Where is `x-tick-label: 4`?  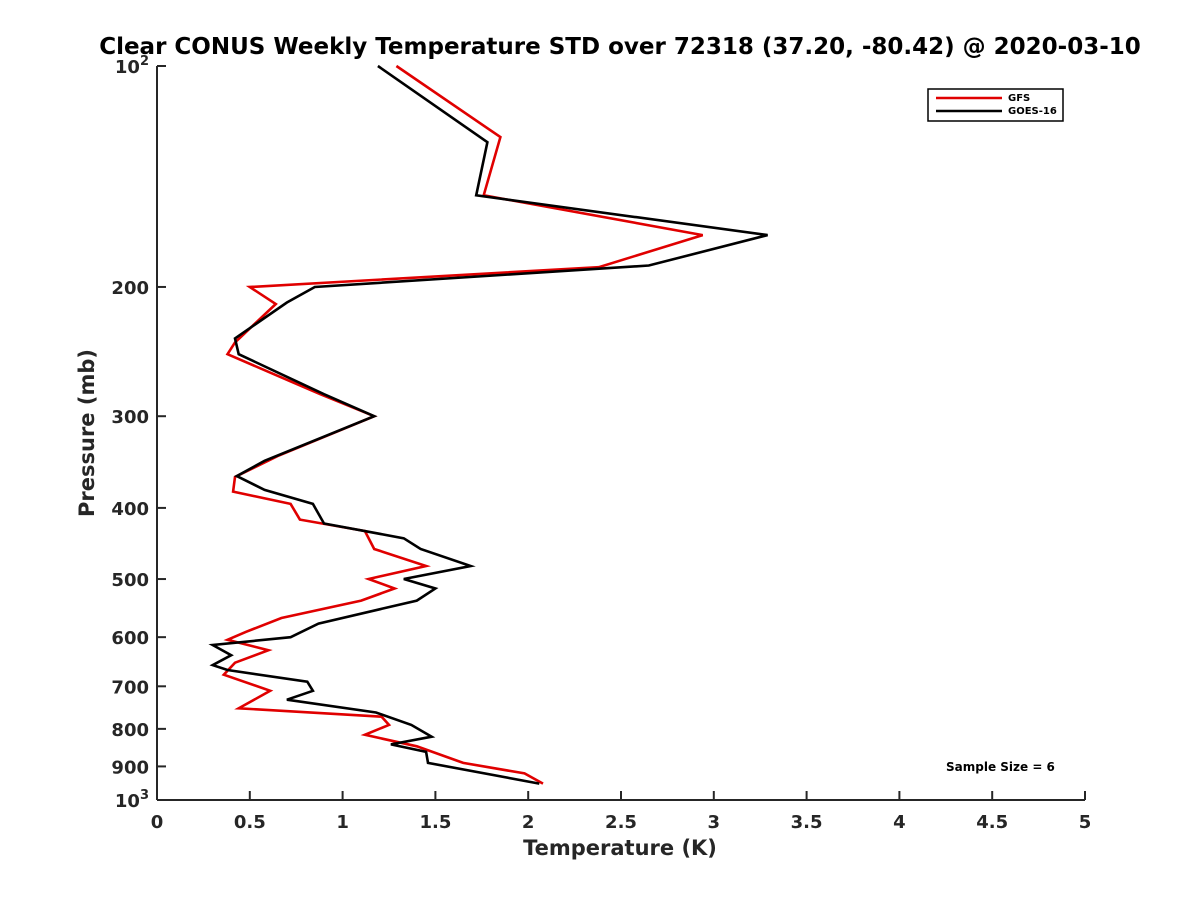
x-tick-label: 4 is located at coordinates (899, 822).